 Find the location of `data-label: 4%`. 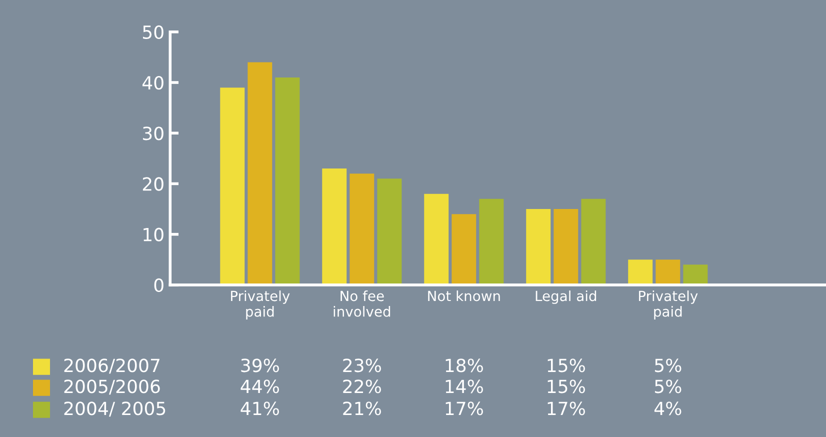

data-label: 4% is located at coordinates (668, 409).